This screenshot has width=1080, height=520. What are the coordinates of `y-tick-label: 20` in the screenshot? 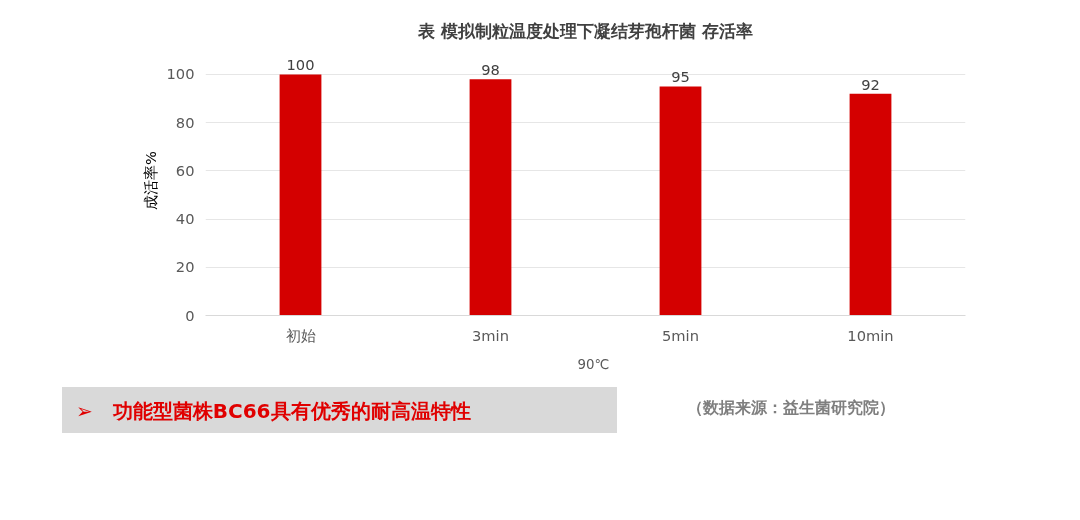 It's located at (185, 267).